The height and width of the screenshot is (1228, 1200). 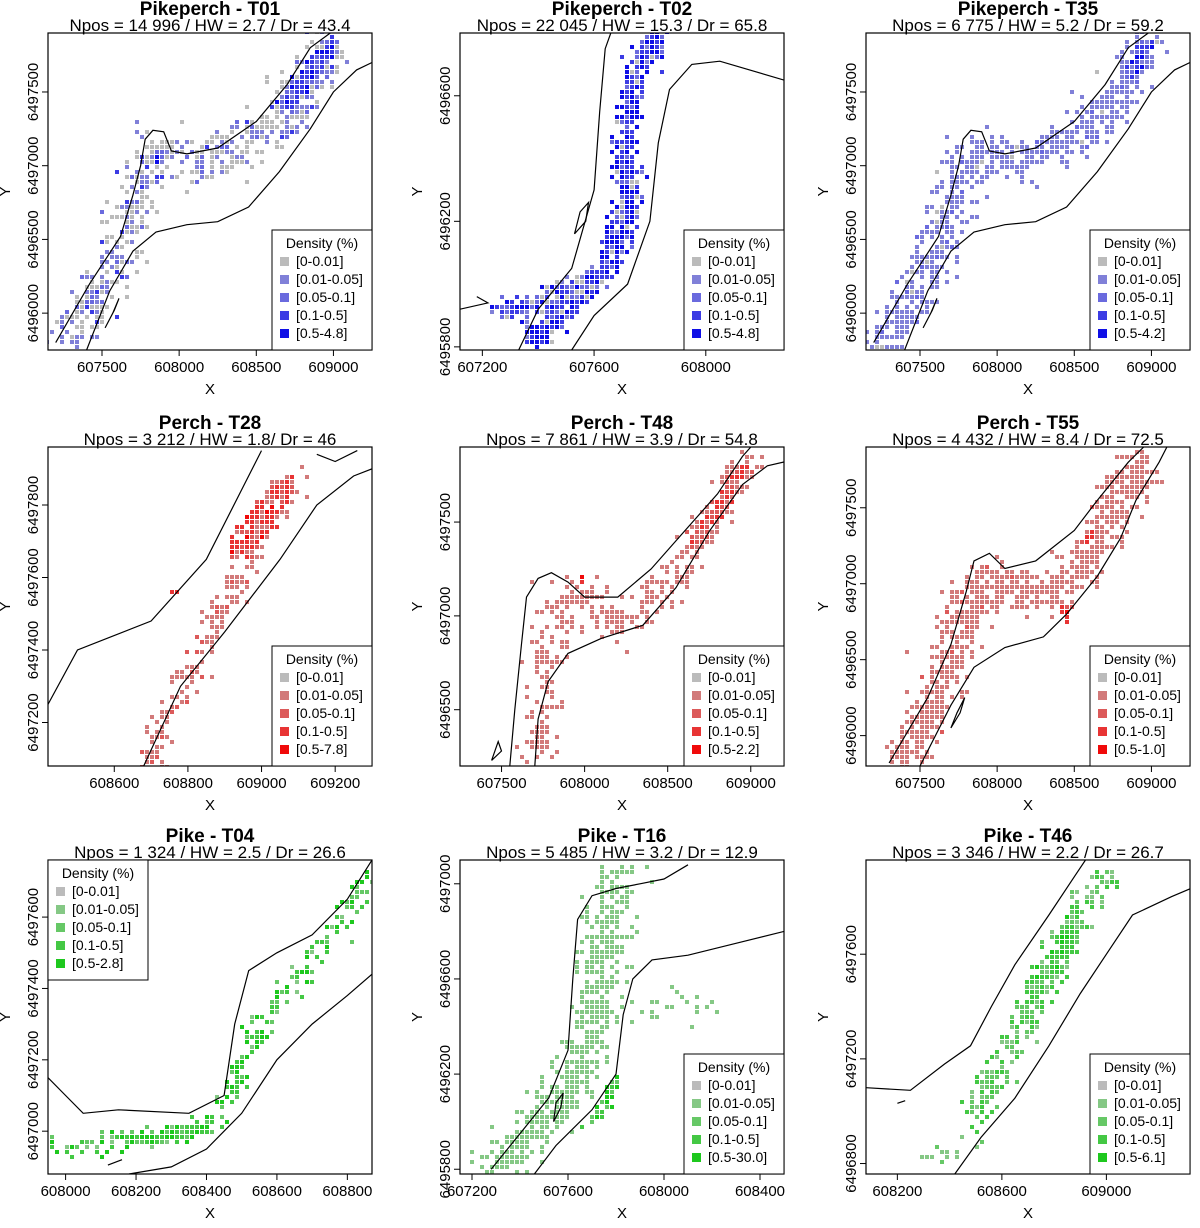 I want to click on legend-item: [0.5-7.8], so click(x=321, y=749).